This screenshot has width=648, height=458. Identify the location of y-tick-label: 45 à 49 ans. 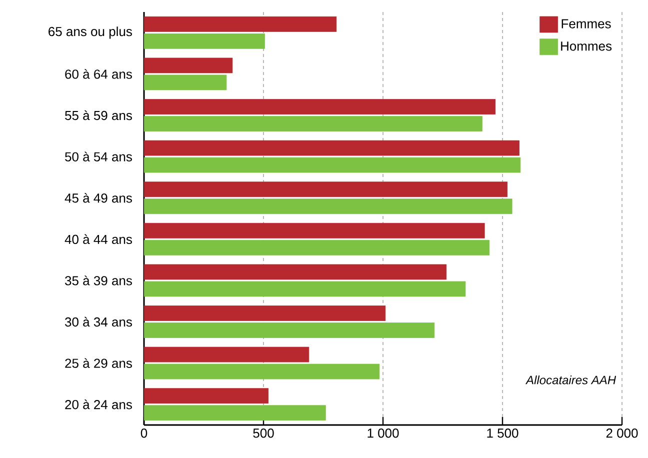
(98, 198).